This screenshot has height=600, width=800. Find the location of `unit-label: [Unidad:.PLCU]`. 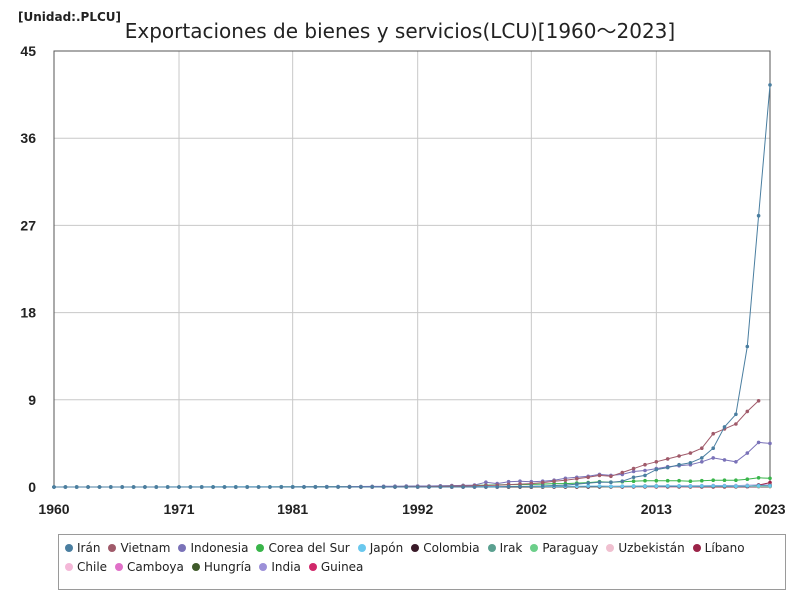

unit-label: [Unidad:.PLCU] is located at coordinates (69, 17).